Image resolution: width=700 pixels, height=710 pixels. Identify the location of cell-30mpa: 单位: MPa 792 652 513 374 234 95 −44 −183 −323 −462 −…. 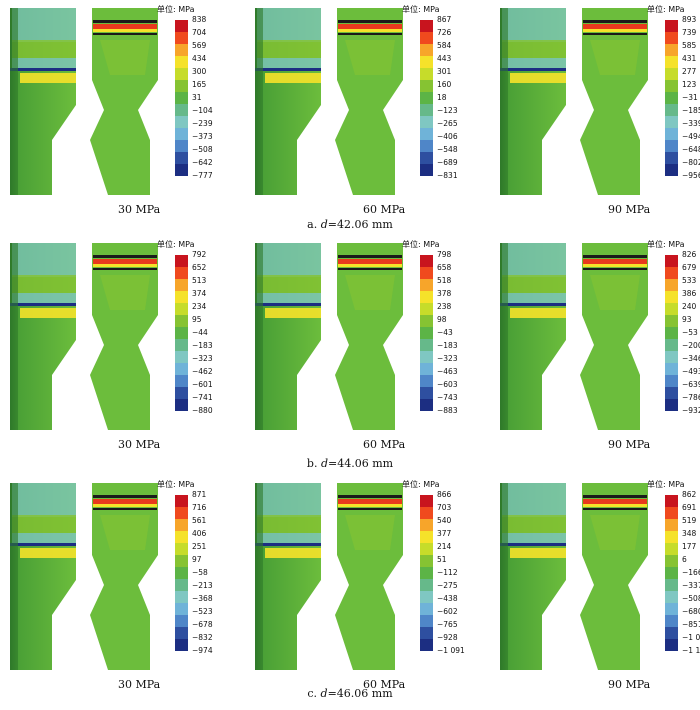
(116, 350).